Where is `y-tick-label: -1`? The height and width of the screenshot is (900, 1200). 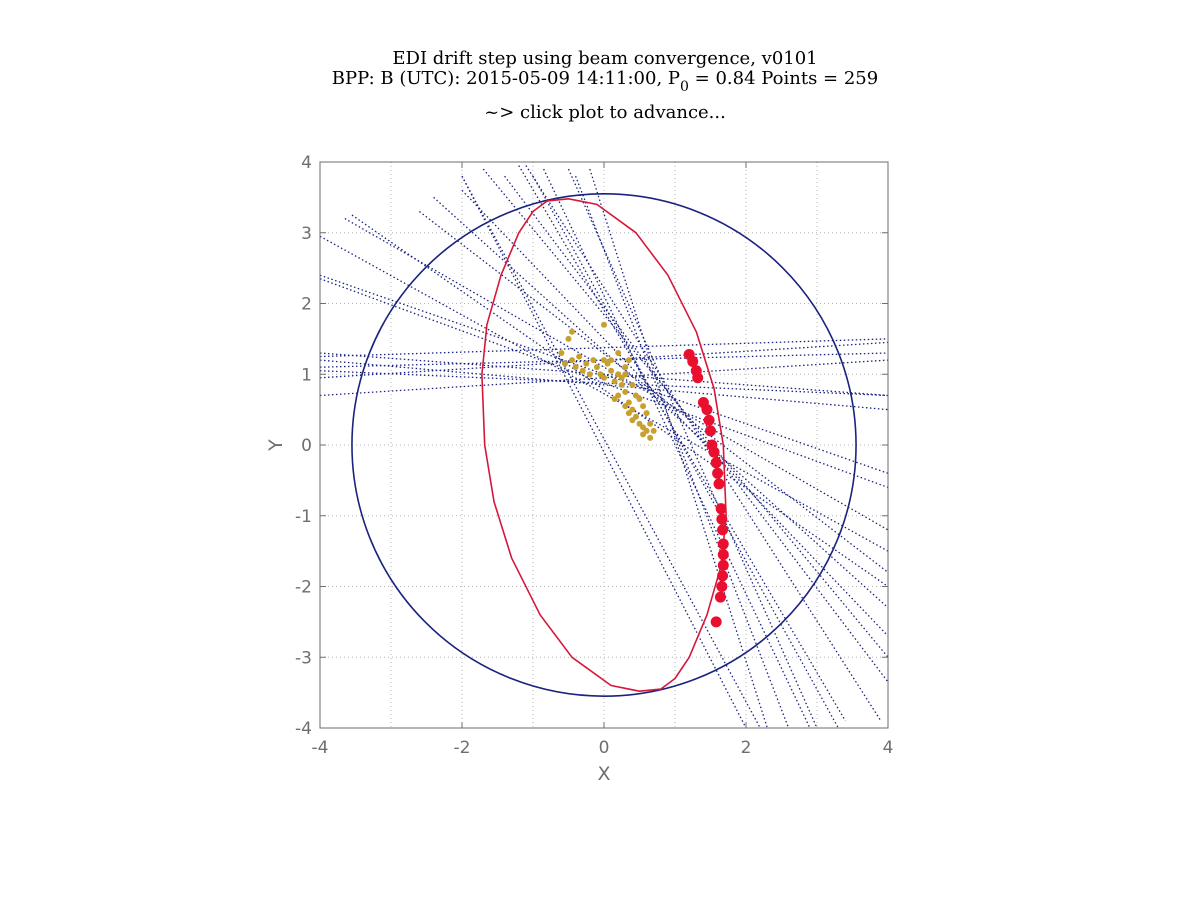 y-tick-label: -1 is located at coordinates (303, 517).